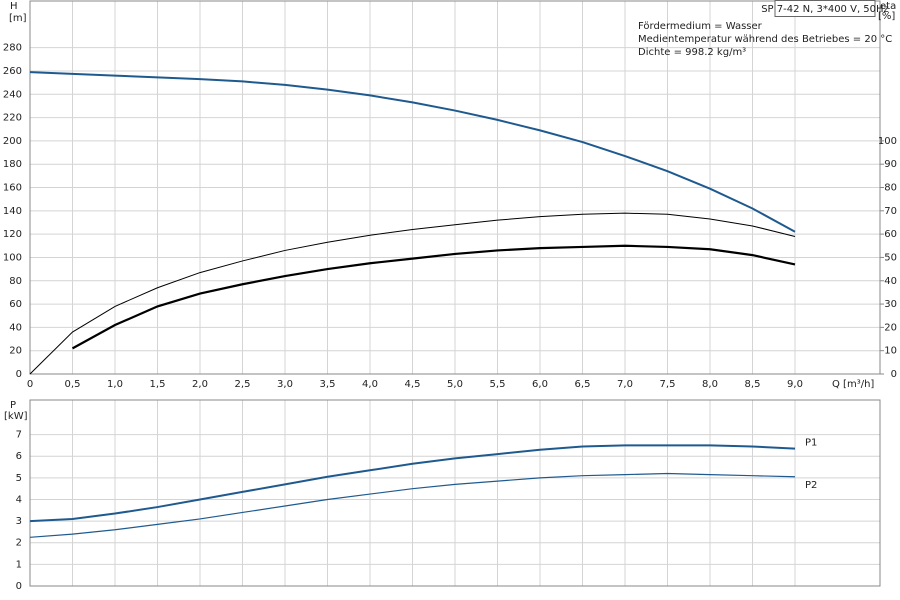 The height and width of the screenshot is (600, 900). What do you see at coordinates (886, 16) in the screenshot?
I see `y2-unit: [%]` at bounding box center [886, 16].